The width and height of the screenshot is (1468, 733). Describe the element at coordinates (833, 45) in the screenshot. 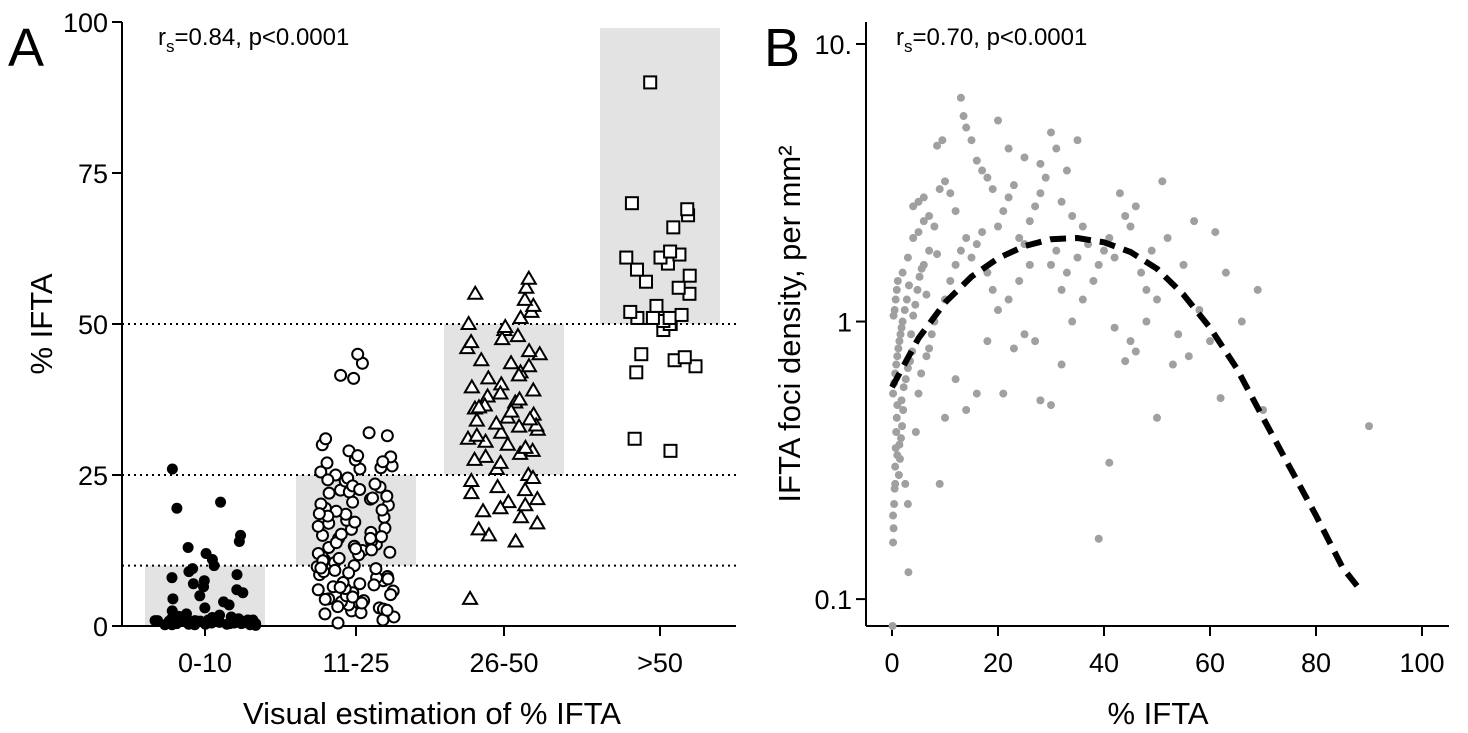

I see `b-y-tick-label-2: 10.` at that location.